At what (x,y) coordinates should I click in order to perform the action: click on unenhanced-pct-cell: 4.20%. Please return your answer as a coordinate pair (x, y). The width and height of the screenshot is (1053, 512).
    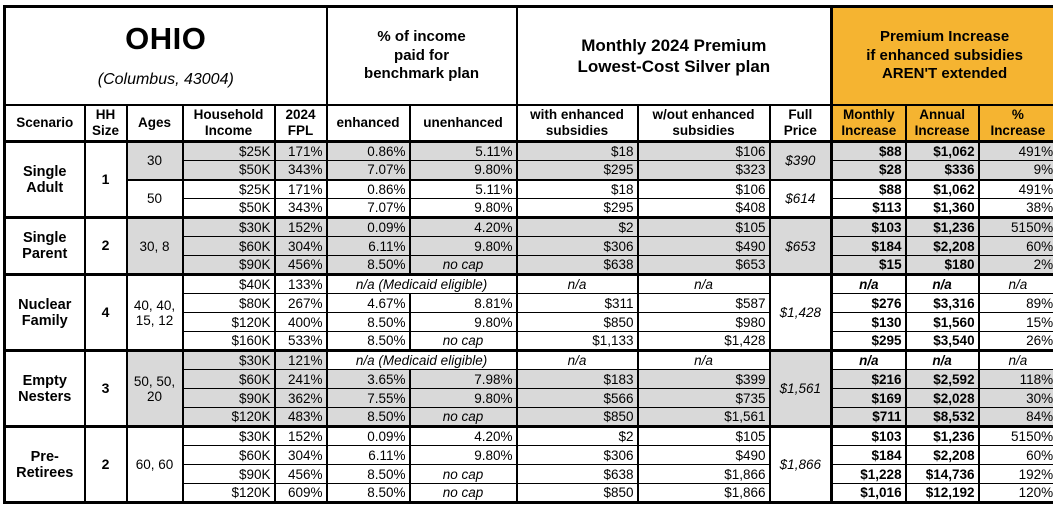
    Looking at the image, I should click on (463, 227).